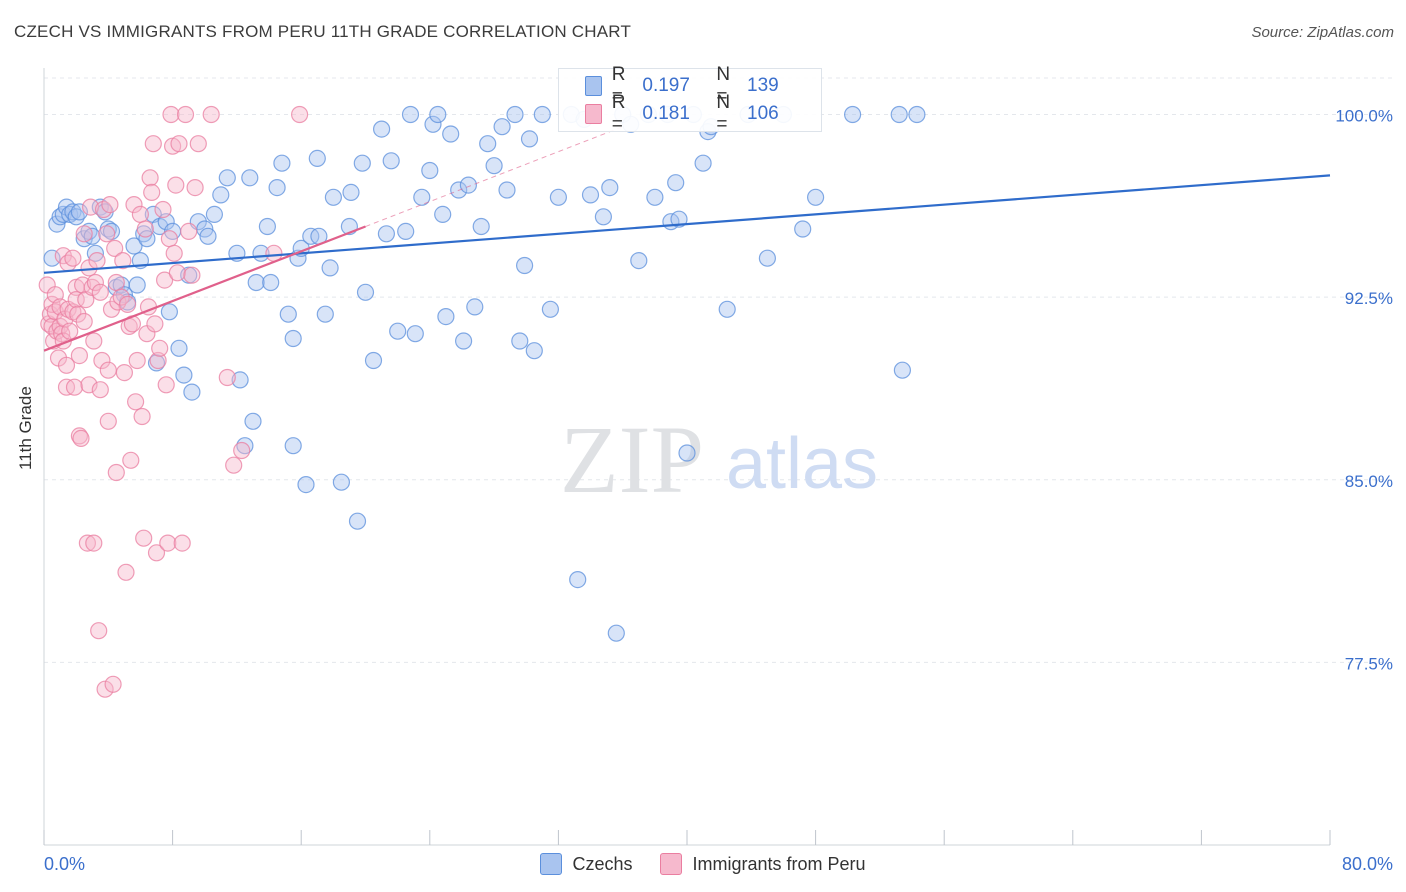 Image resolution: width=1406 pixels, height=892 pixels. What do you see at coordinates (666, 113) in the screenshot?
I see `legend-peru-r: 0.181` at bounding box center [666, 113].